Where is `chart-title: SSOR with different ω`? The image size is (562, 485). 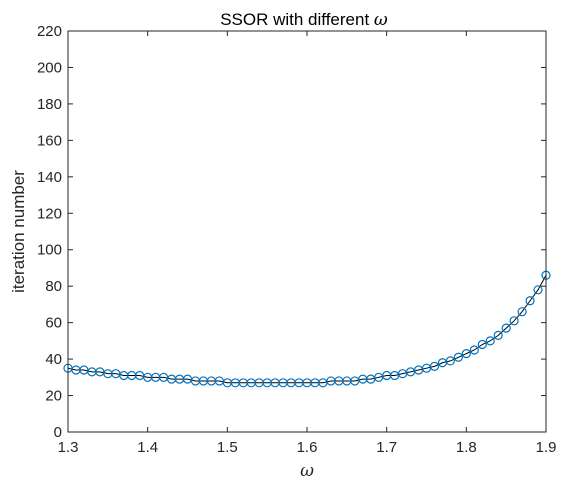 chart-title: SSOR with different ω is located at coordinates (304, 20).